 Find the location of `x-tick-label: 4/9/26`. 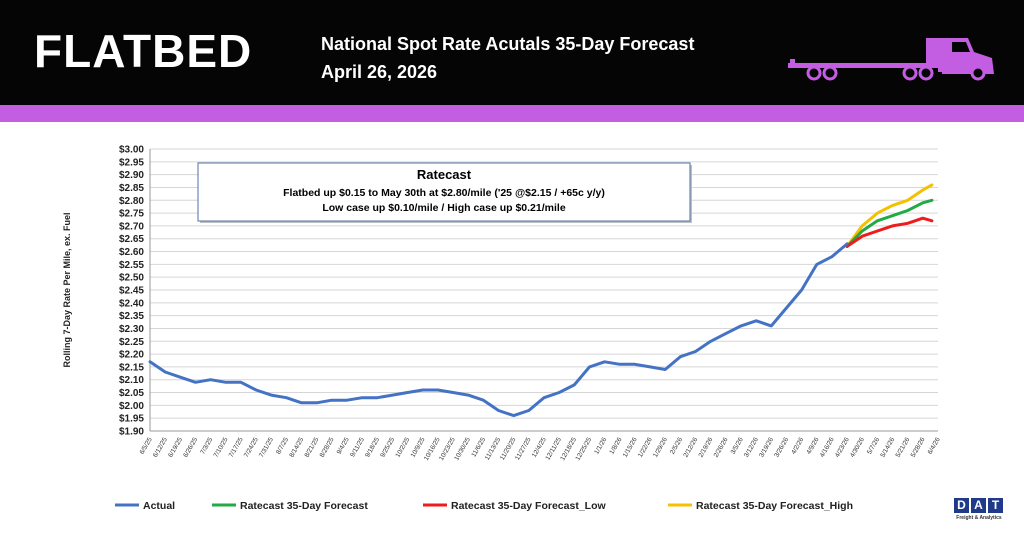

x-tick-label: 4/9/26 is located at coordinates (812, 445).